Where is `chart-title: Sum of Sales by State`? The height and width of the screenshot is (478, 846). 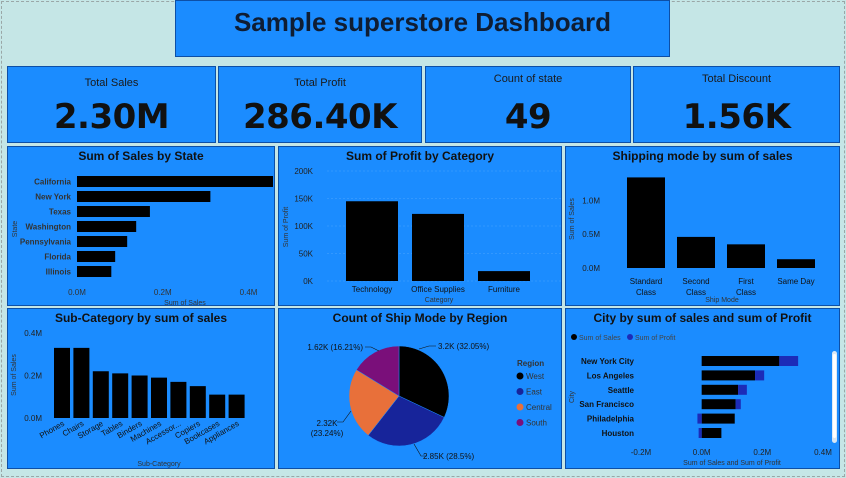
chart-title: Sum of Sales by State is located at coordinates (141, 156).